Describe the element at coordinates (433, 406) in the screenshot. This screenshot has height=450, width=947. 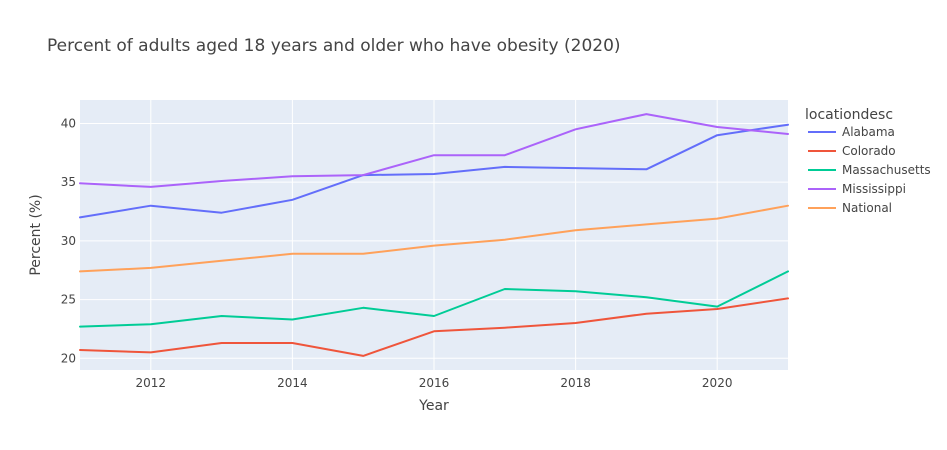
I see `x-axis-title: Year` at that location.